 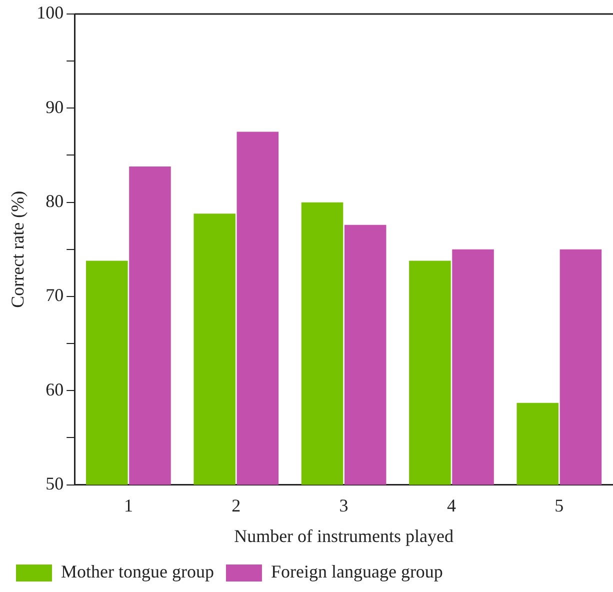 What do you see at coordinates (55, 201) in the screenshot?
I see `y-tick-label: 80` at bounding box center [55, 201].